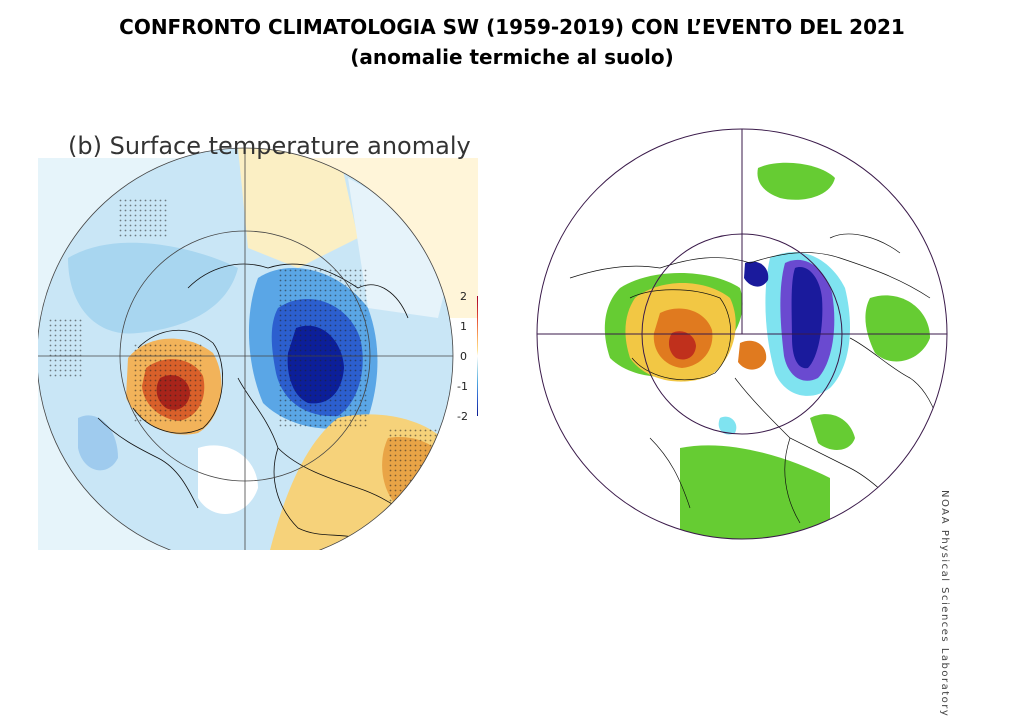 The height and width of the screenshot is (717, 1024). I want to click on green-anomaly-top, so click(796, 181).